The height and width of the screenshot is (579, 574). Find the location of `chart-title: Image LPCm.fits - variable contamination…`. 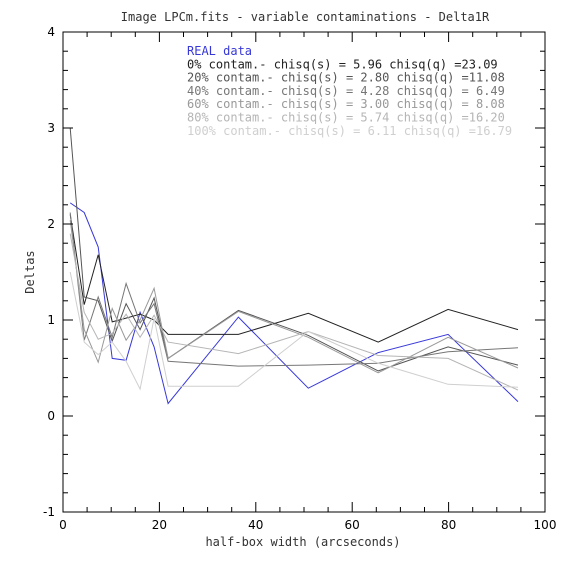

chart-title: Image LPCm.fits - variable contamination… is located at coordinates (305, 17).